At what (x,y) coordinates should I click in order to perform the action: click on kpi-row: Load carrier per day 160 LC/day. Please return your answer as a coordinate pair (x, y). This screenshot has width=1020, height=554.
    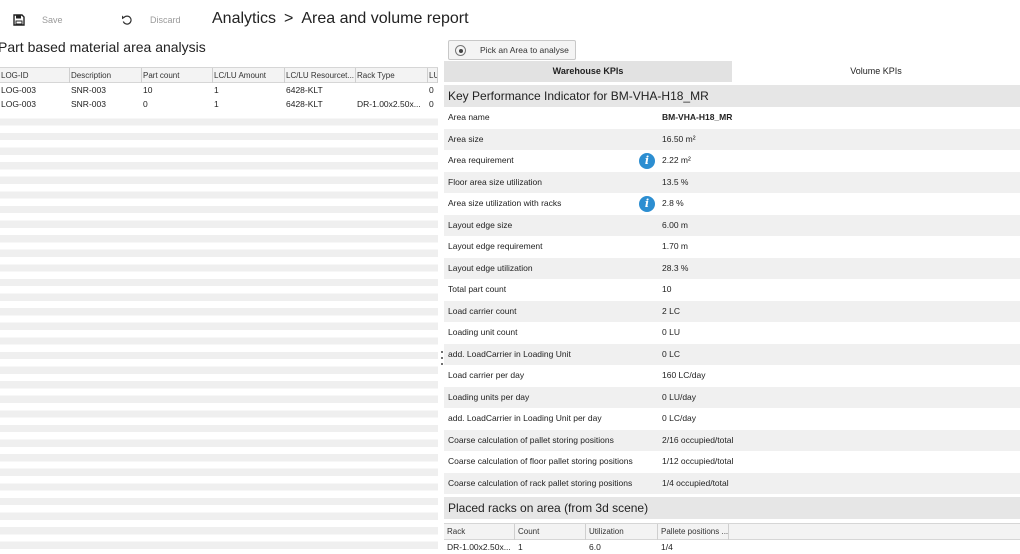
    Looking at the image, I should click on (732, 376).